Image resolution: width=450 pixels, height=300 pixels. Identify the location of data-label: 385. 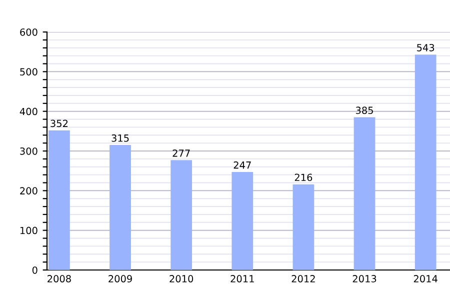
(364, 110).